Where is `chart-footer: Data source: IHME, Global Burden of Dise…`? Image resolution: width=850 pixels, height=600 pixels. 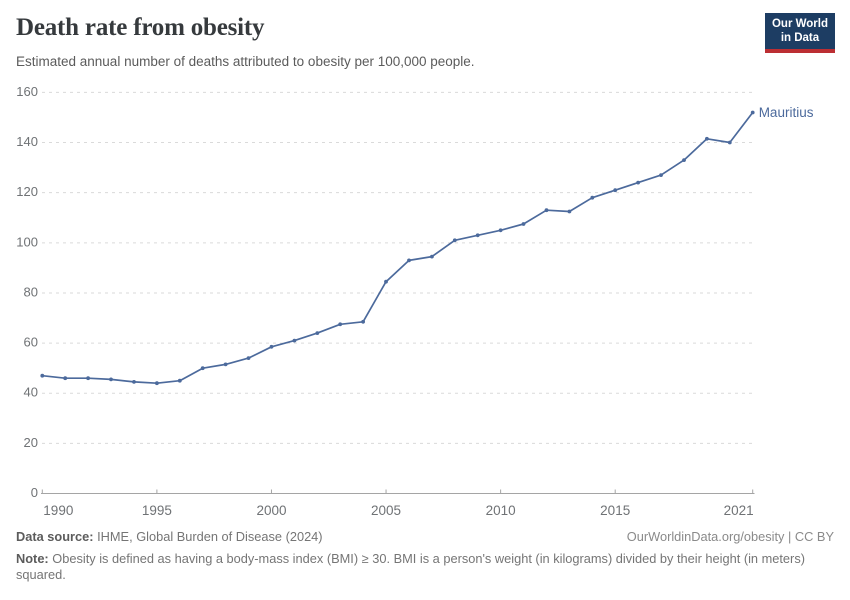
chart-footer: Data source: IHME, Global Burden of Dise… is located at coordinates (425, 555).